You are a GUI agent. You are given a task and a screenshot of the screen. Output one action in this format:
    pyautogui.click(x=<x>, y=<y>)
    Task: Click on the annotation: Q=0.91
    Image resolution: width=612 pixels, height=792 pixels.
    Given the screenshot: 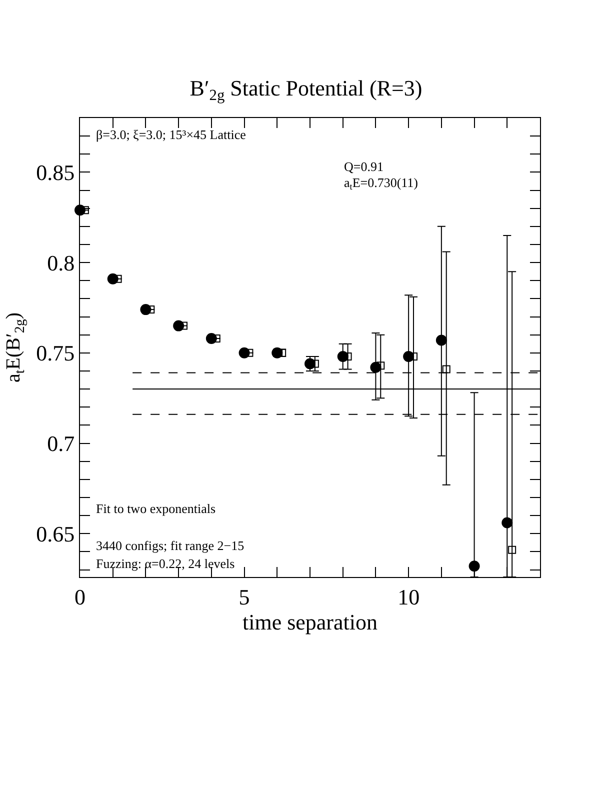 What is the action you would take?
    pyautogui.click(x=364, y=166)
    